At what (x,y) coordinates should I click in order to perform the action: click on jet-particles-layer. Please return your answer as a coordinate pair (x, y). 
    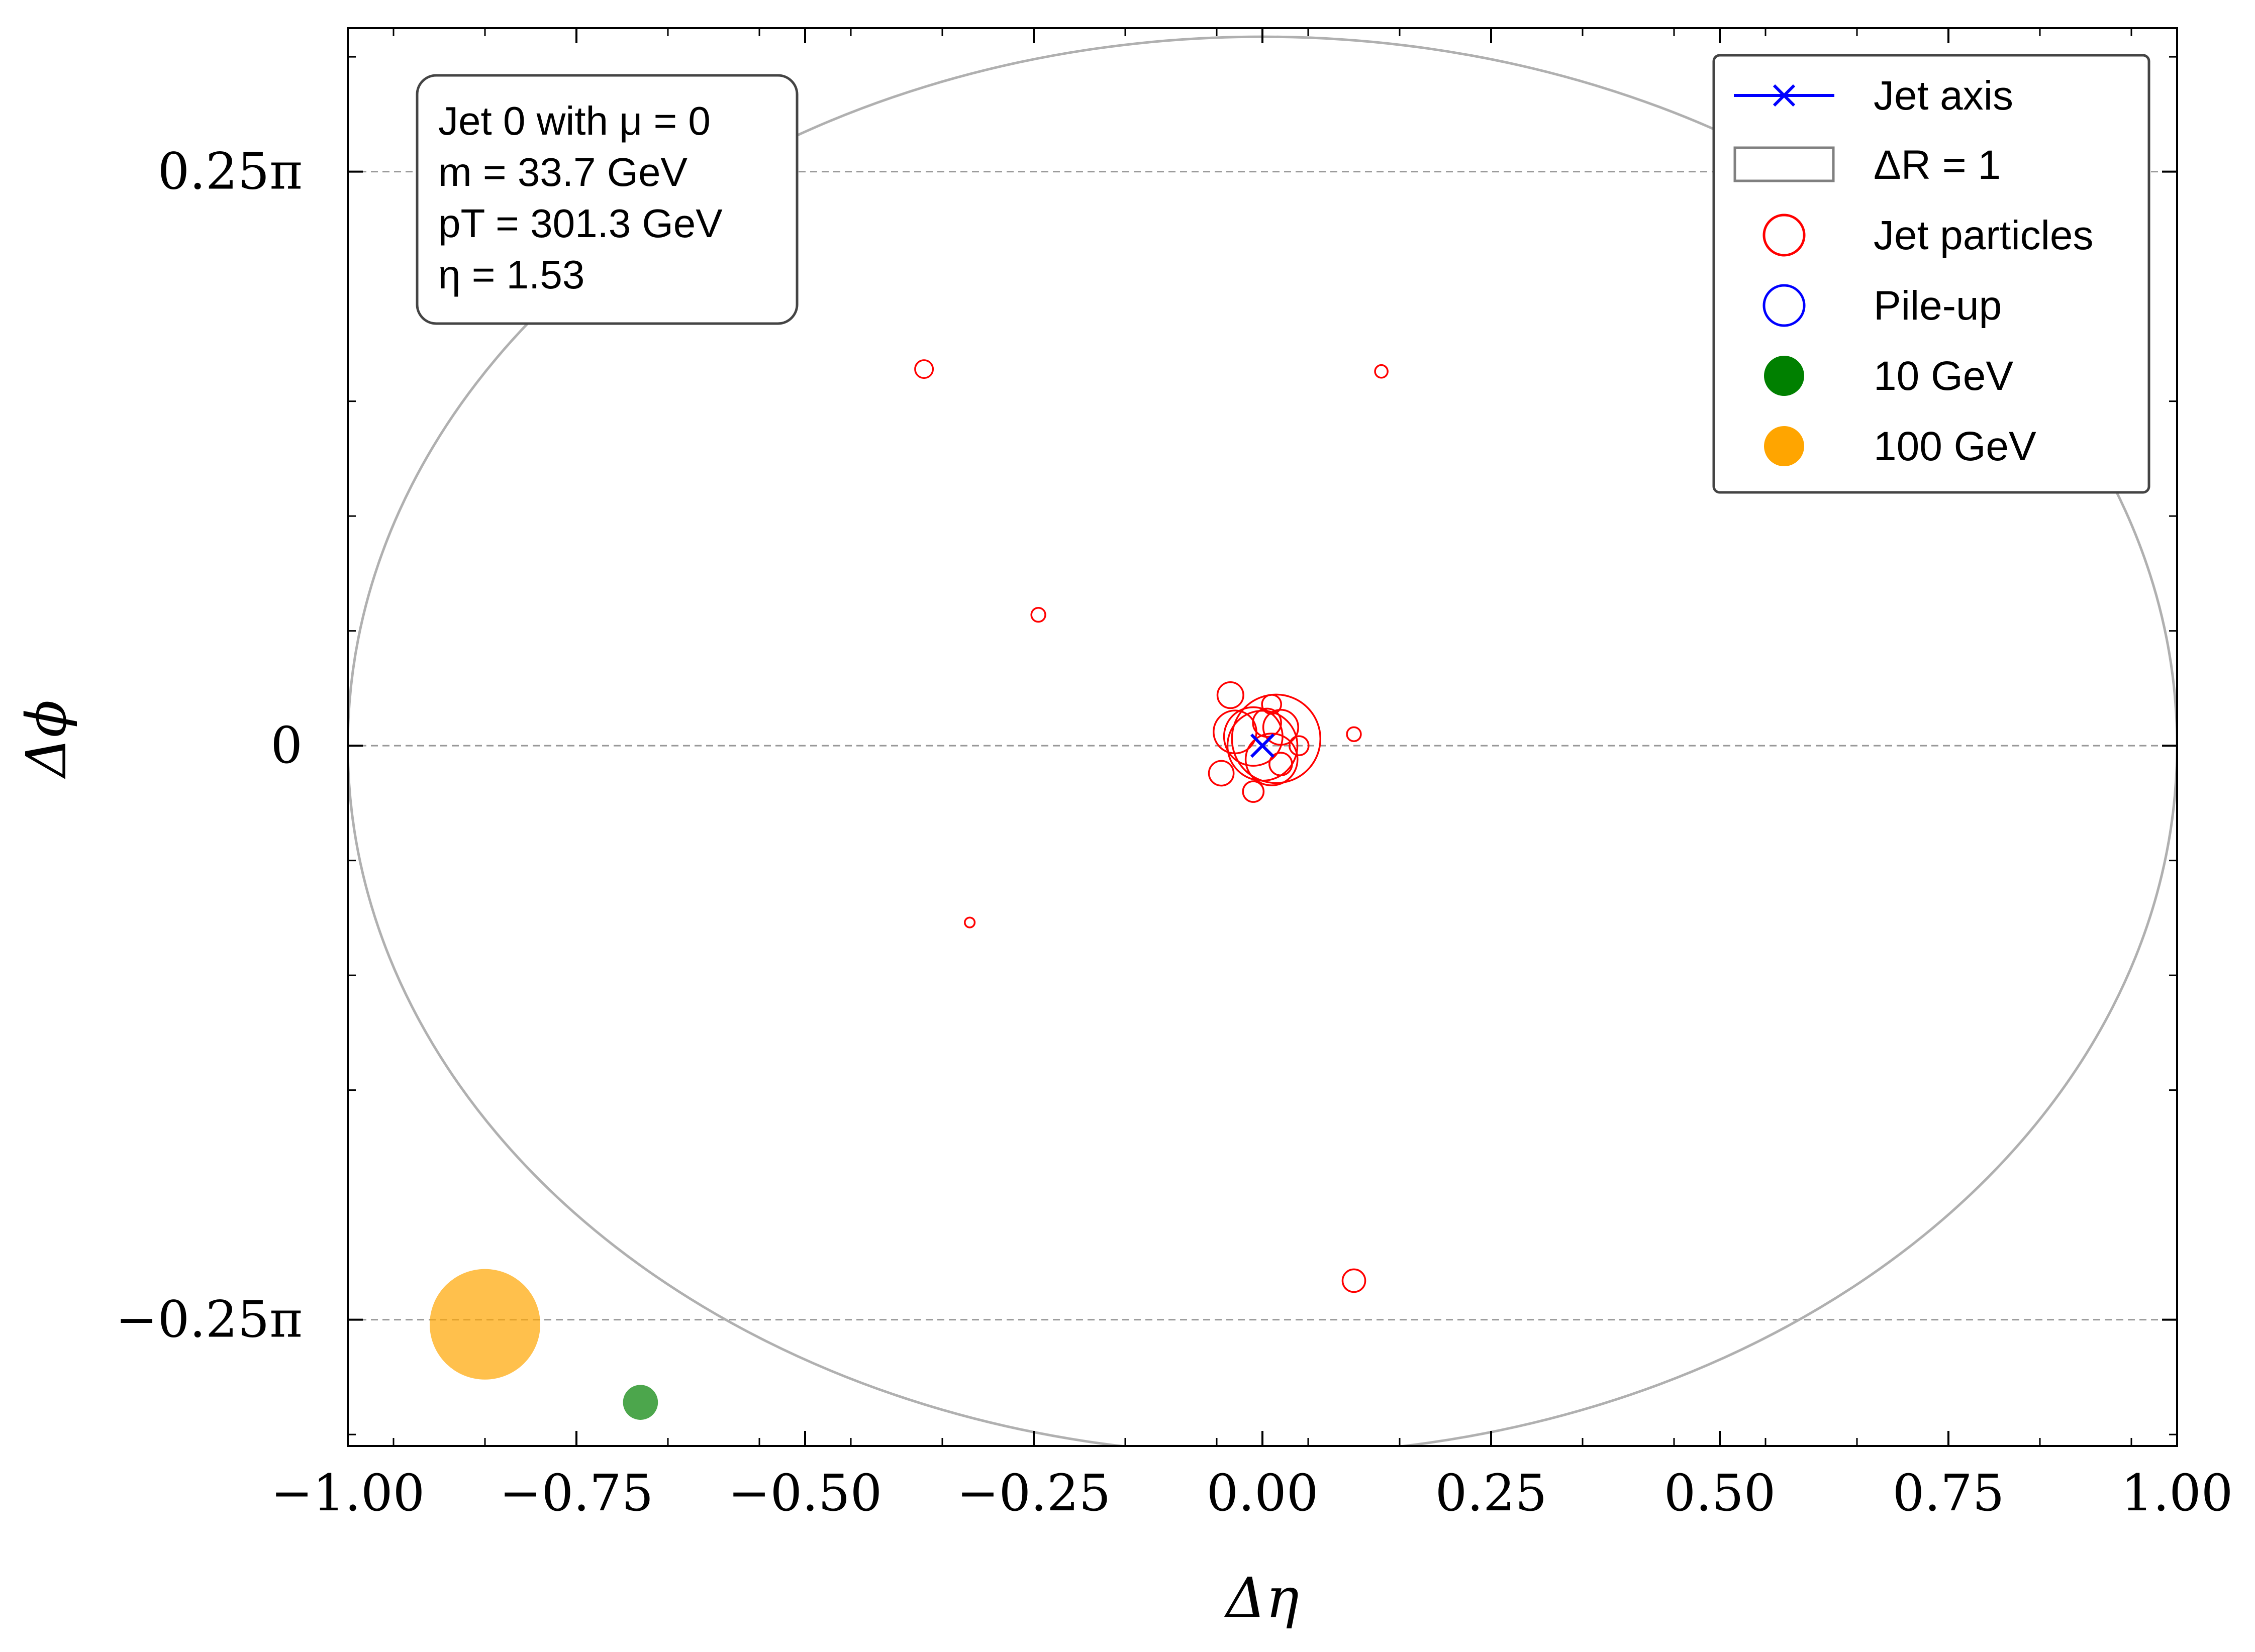
    Looking at the image, I should click on (1151, 826).